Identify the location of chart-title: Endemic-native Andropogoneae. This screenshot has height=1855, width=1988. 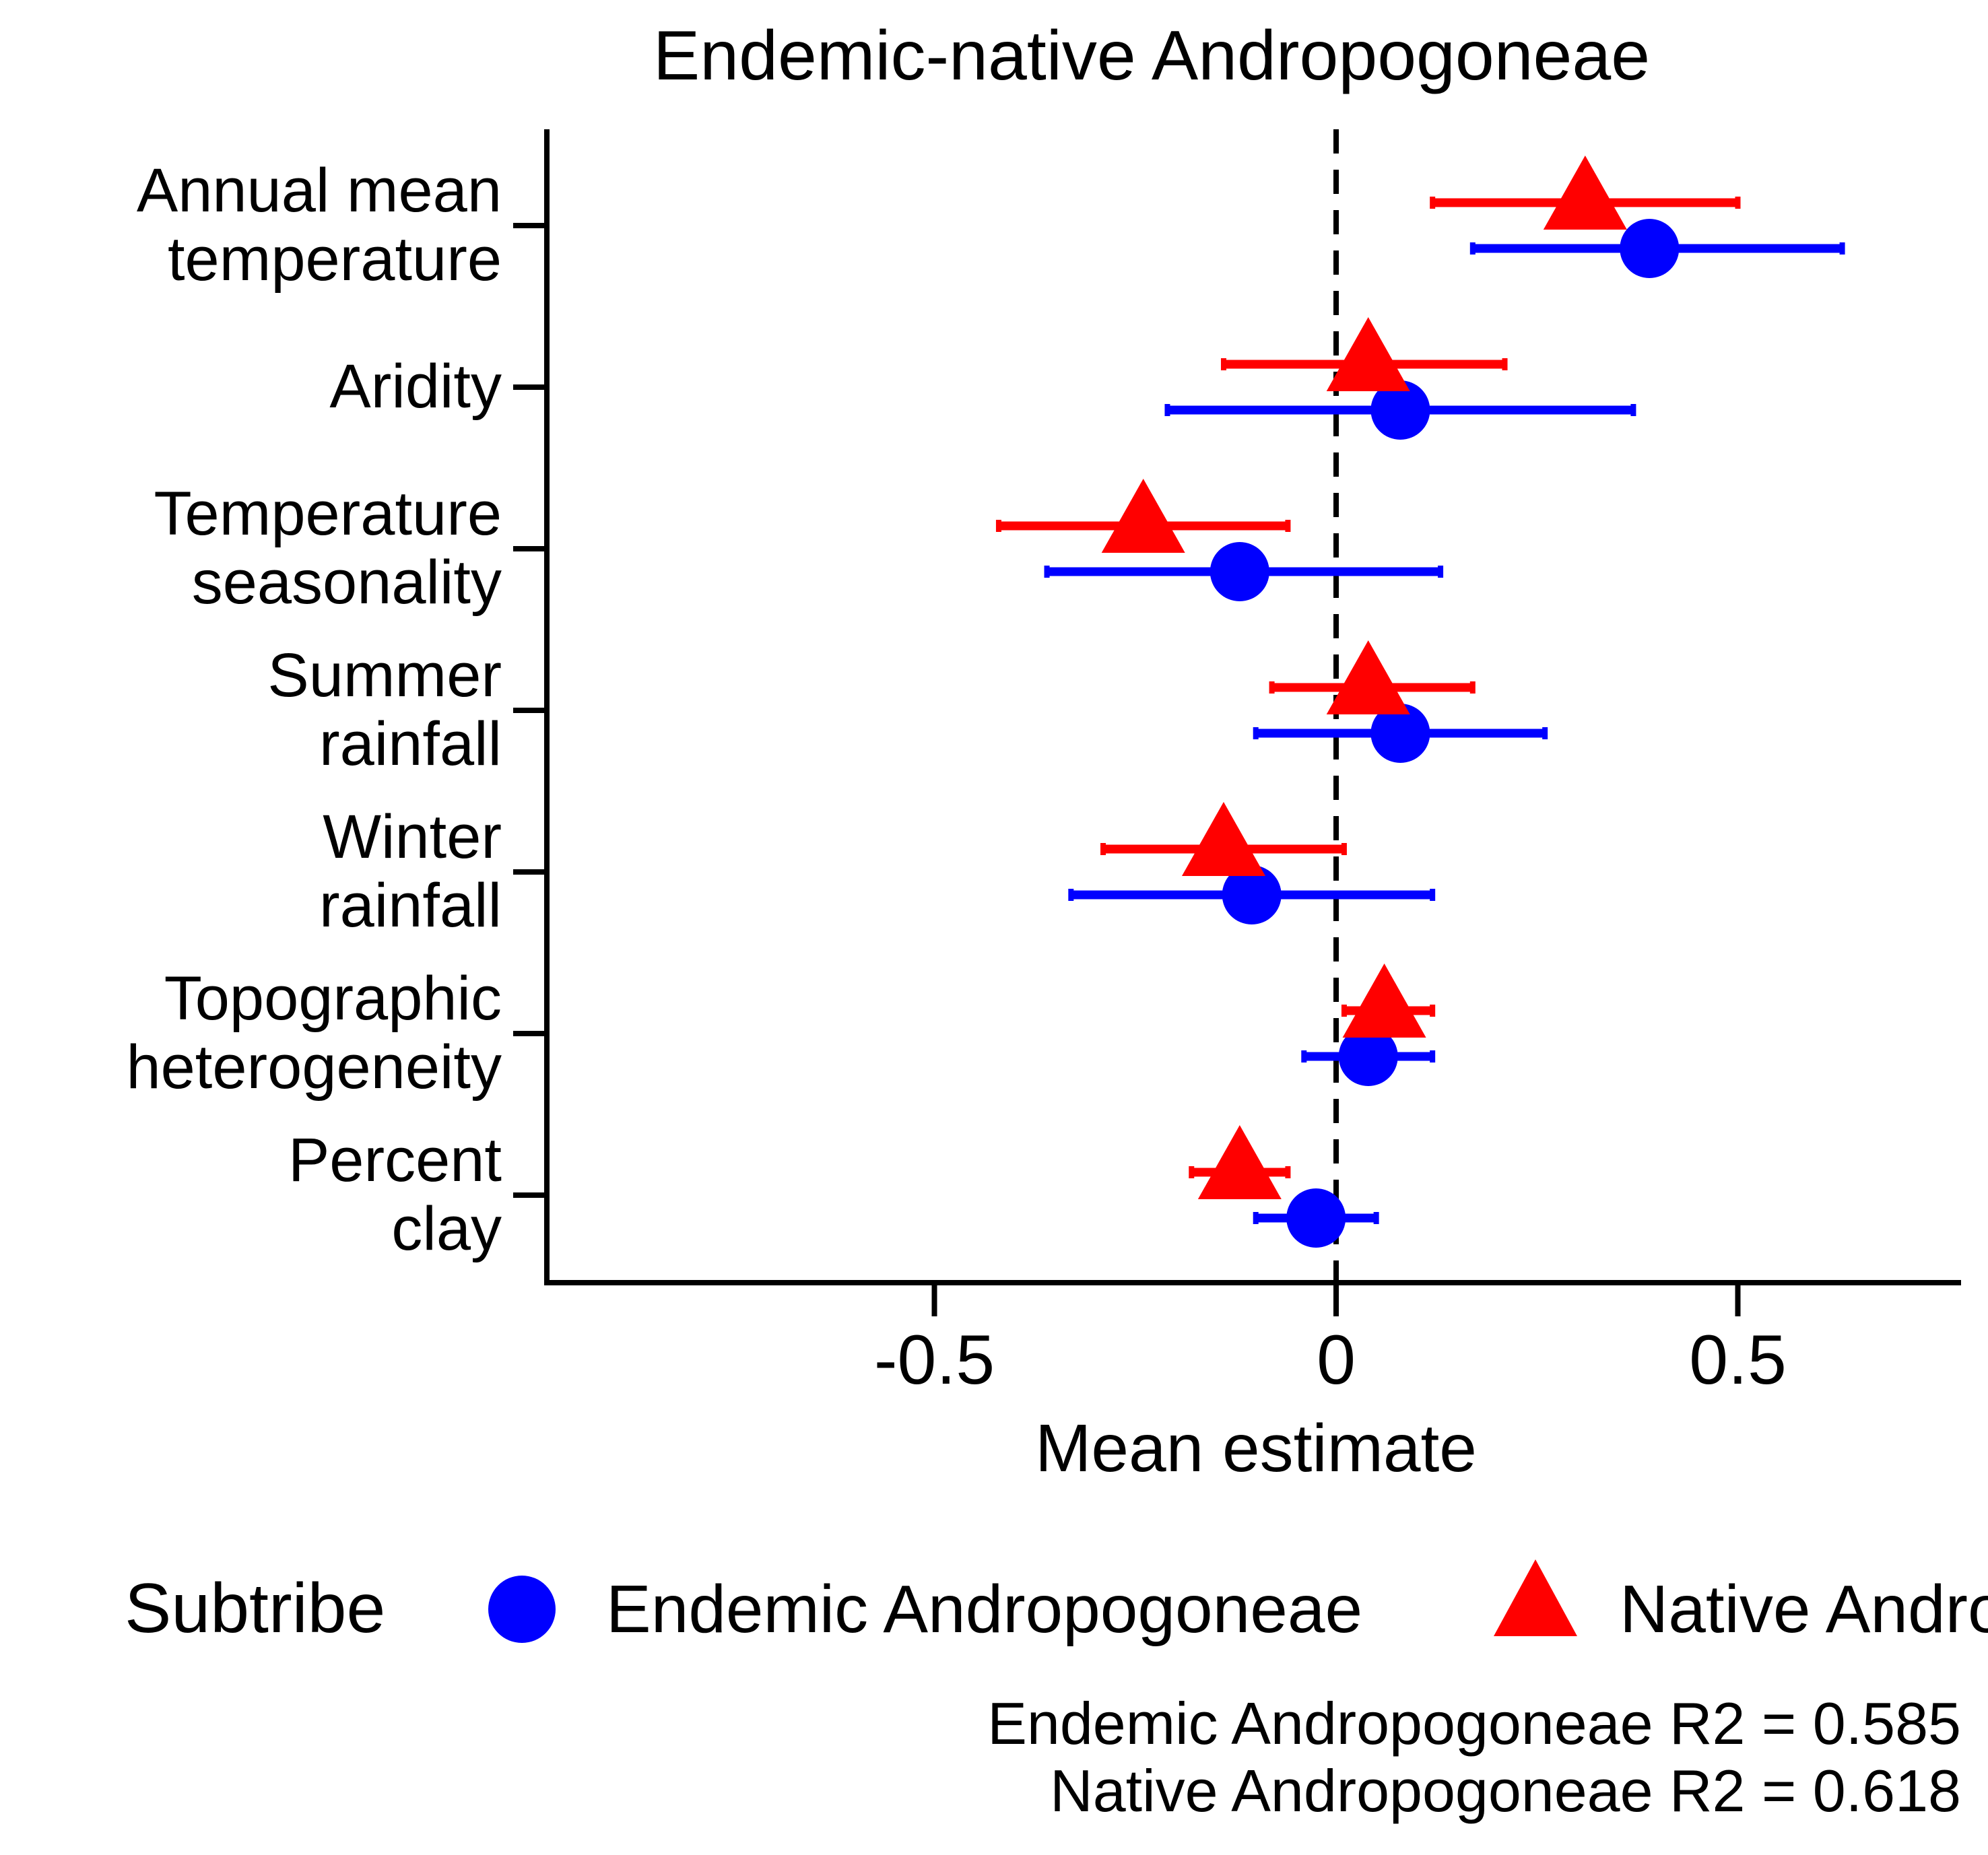
(1152, 56).